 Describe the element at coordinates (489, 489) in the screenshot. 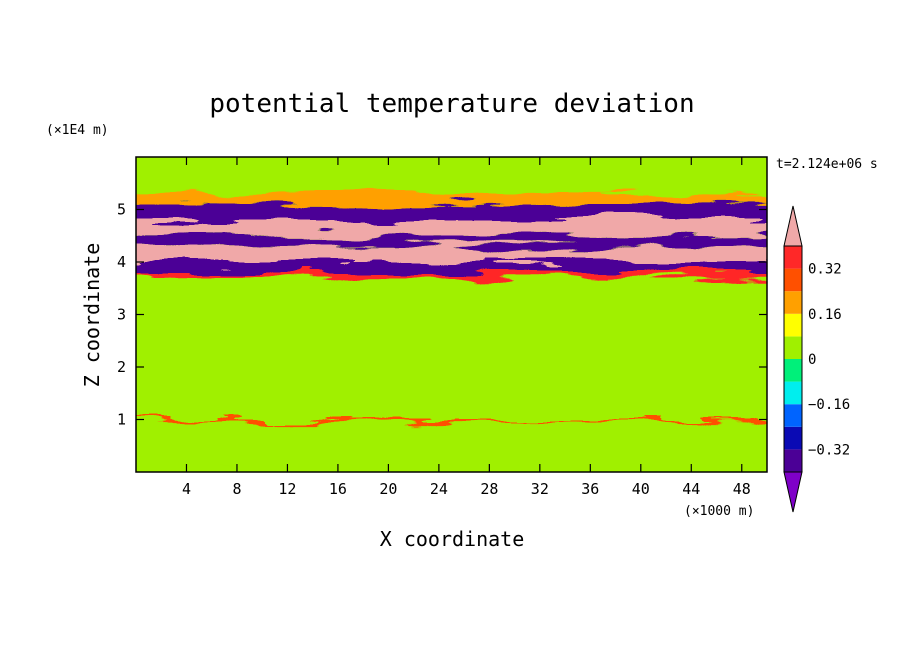

I see `x-tick-label-6: 28` at that location.